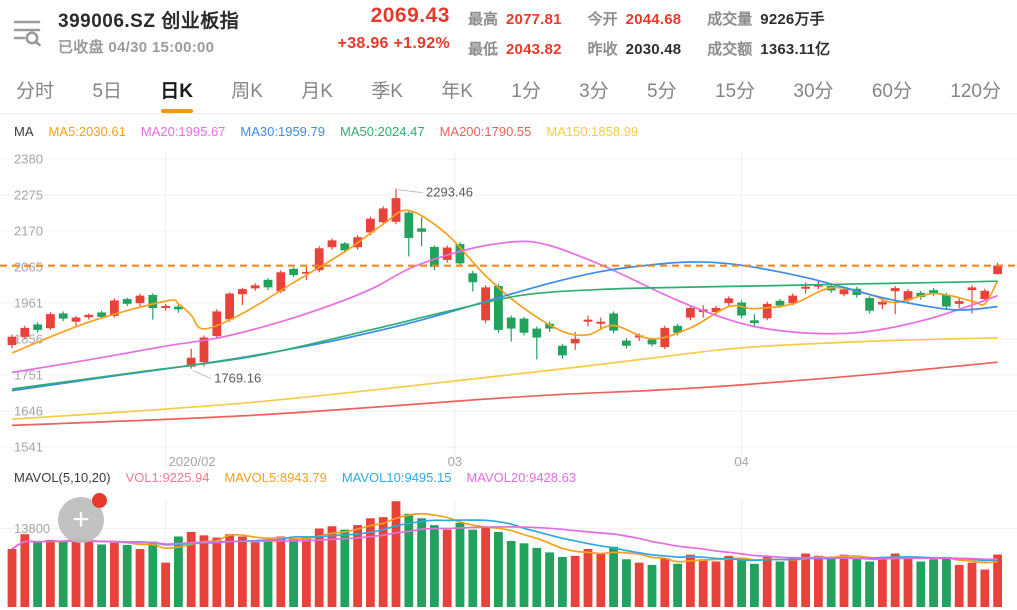 The height and width of the screenshot is (610, 1017). Describe the element at coordinates (28, 302) in the screenshot. I see `svg-text: 1961` at that location.